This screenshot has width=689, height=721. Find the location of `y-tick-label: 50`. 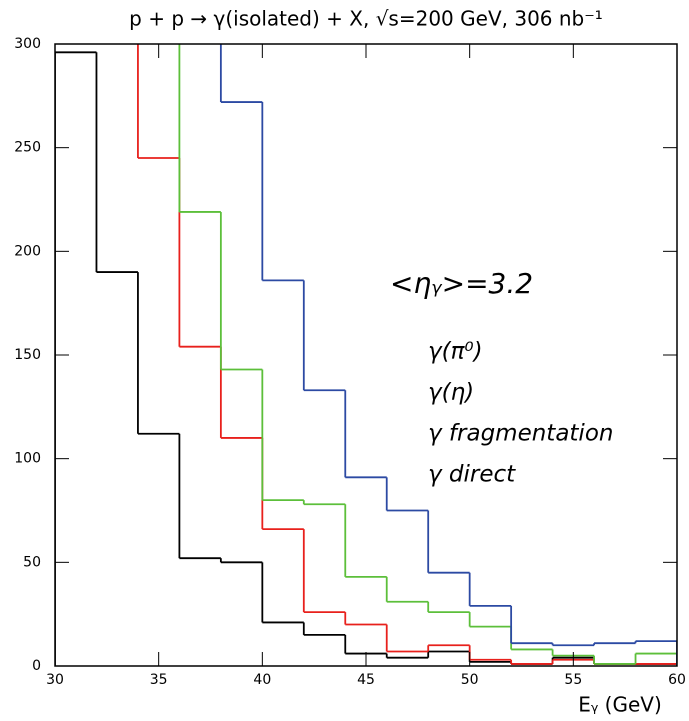

y-tick-label: 50 is located at coordinates (32, 562).